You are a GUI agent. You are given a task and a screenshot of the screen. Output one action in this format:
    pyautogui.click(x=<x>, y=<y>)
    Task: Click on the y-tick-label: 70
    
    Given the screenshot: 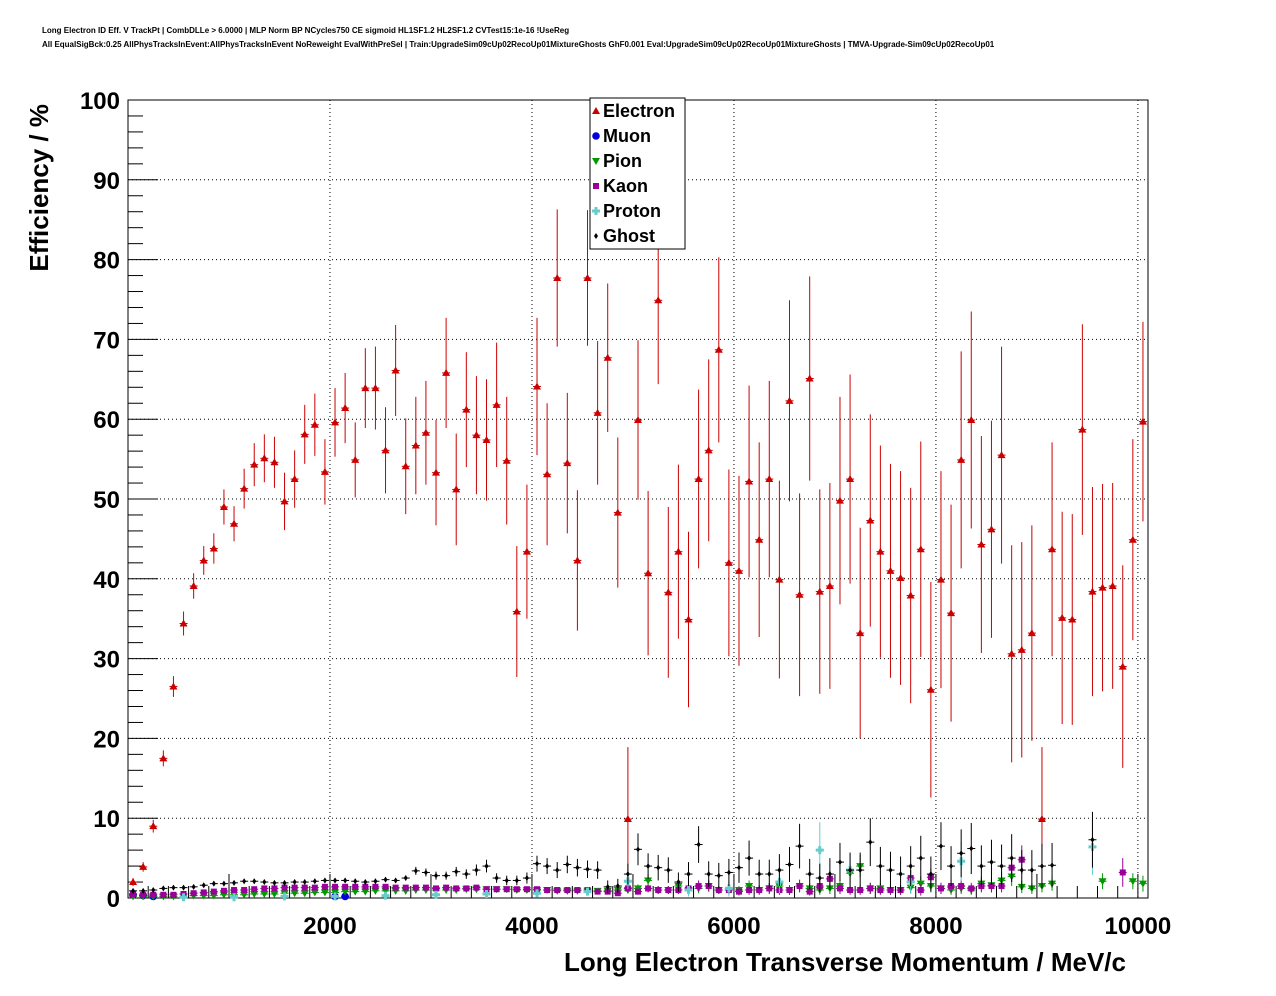 What is the action you would take?
    pyautogui.click(x=106, y=340)
    